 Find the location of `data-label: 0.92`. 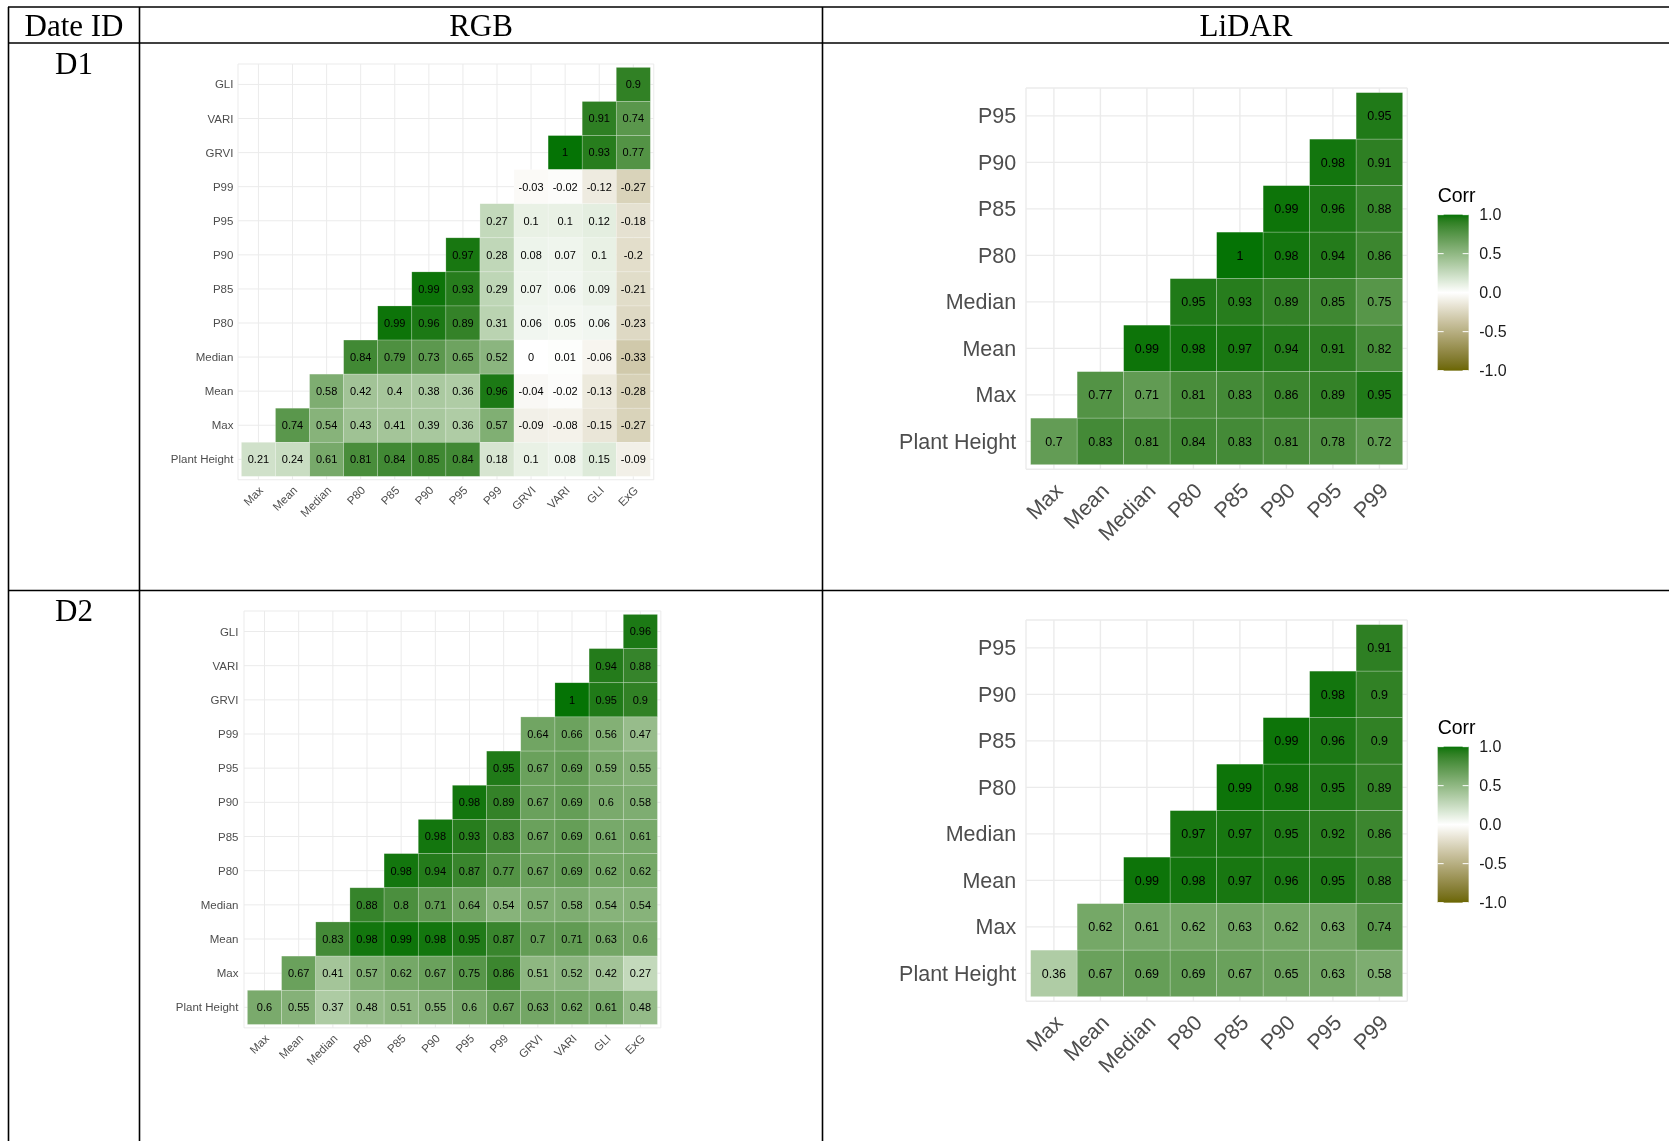

data-label: 0.92 is located at coordinates (1333, 834).